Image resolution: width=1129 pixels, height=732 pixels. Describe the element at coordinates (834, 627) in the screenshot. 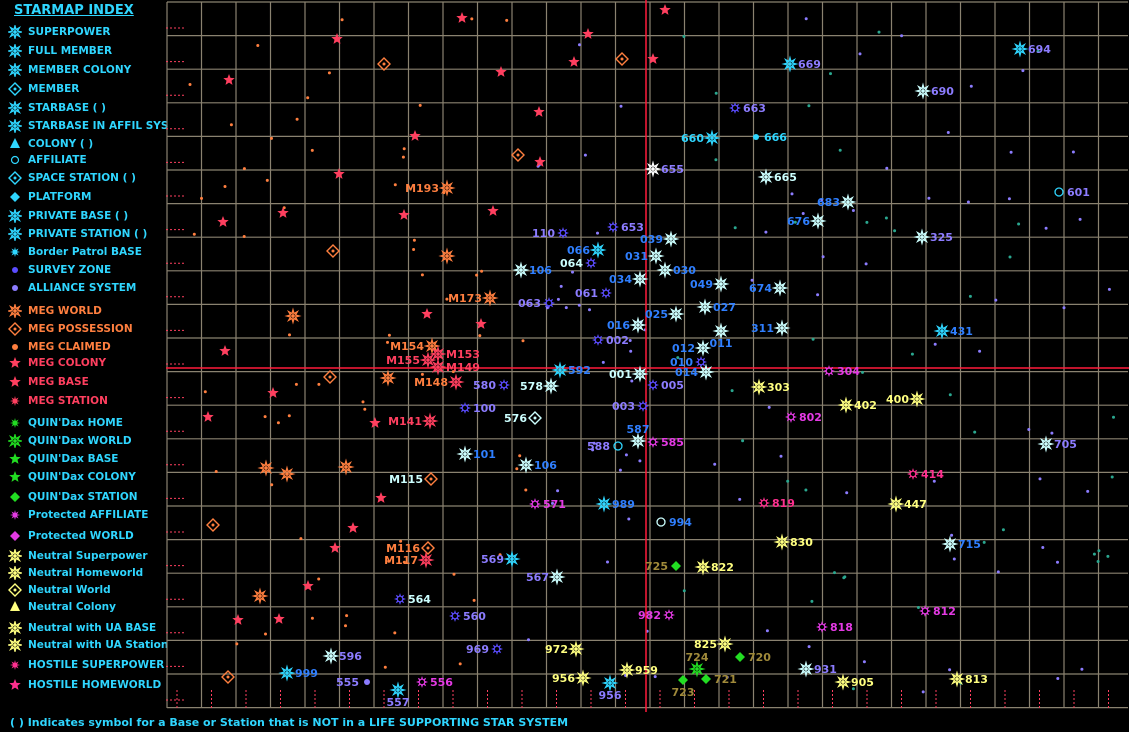

I see `star-system: 818` at that location.